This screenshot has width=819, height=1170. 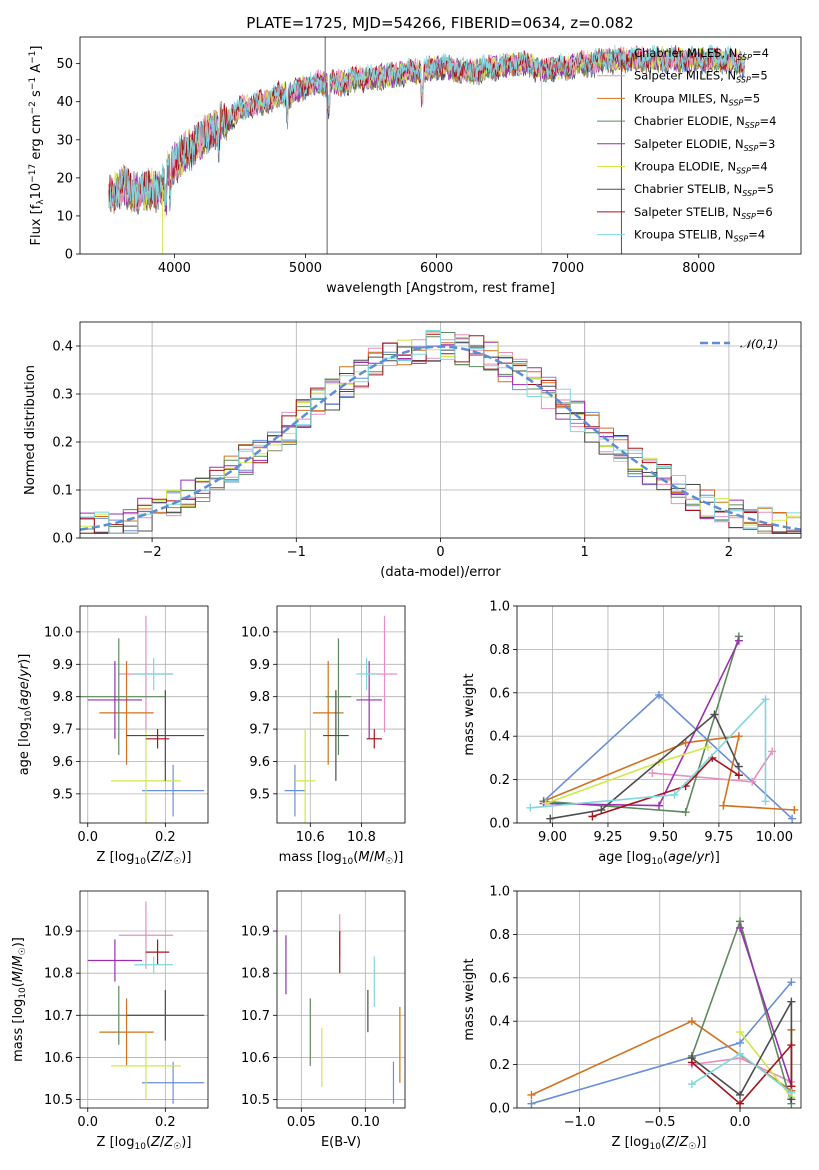 I want to click on y-tick-label: 9.5, so click(x=62, y=794).